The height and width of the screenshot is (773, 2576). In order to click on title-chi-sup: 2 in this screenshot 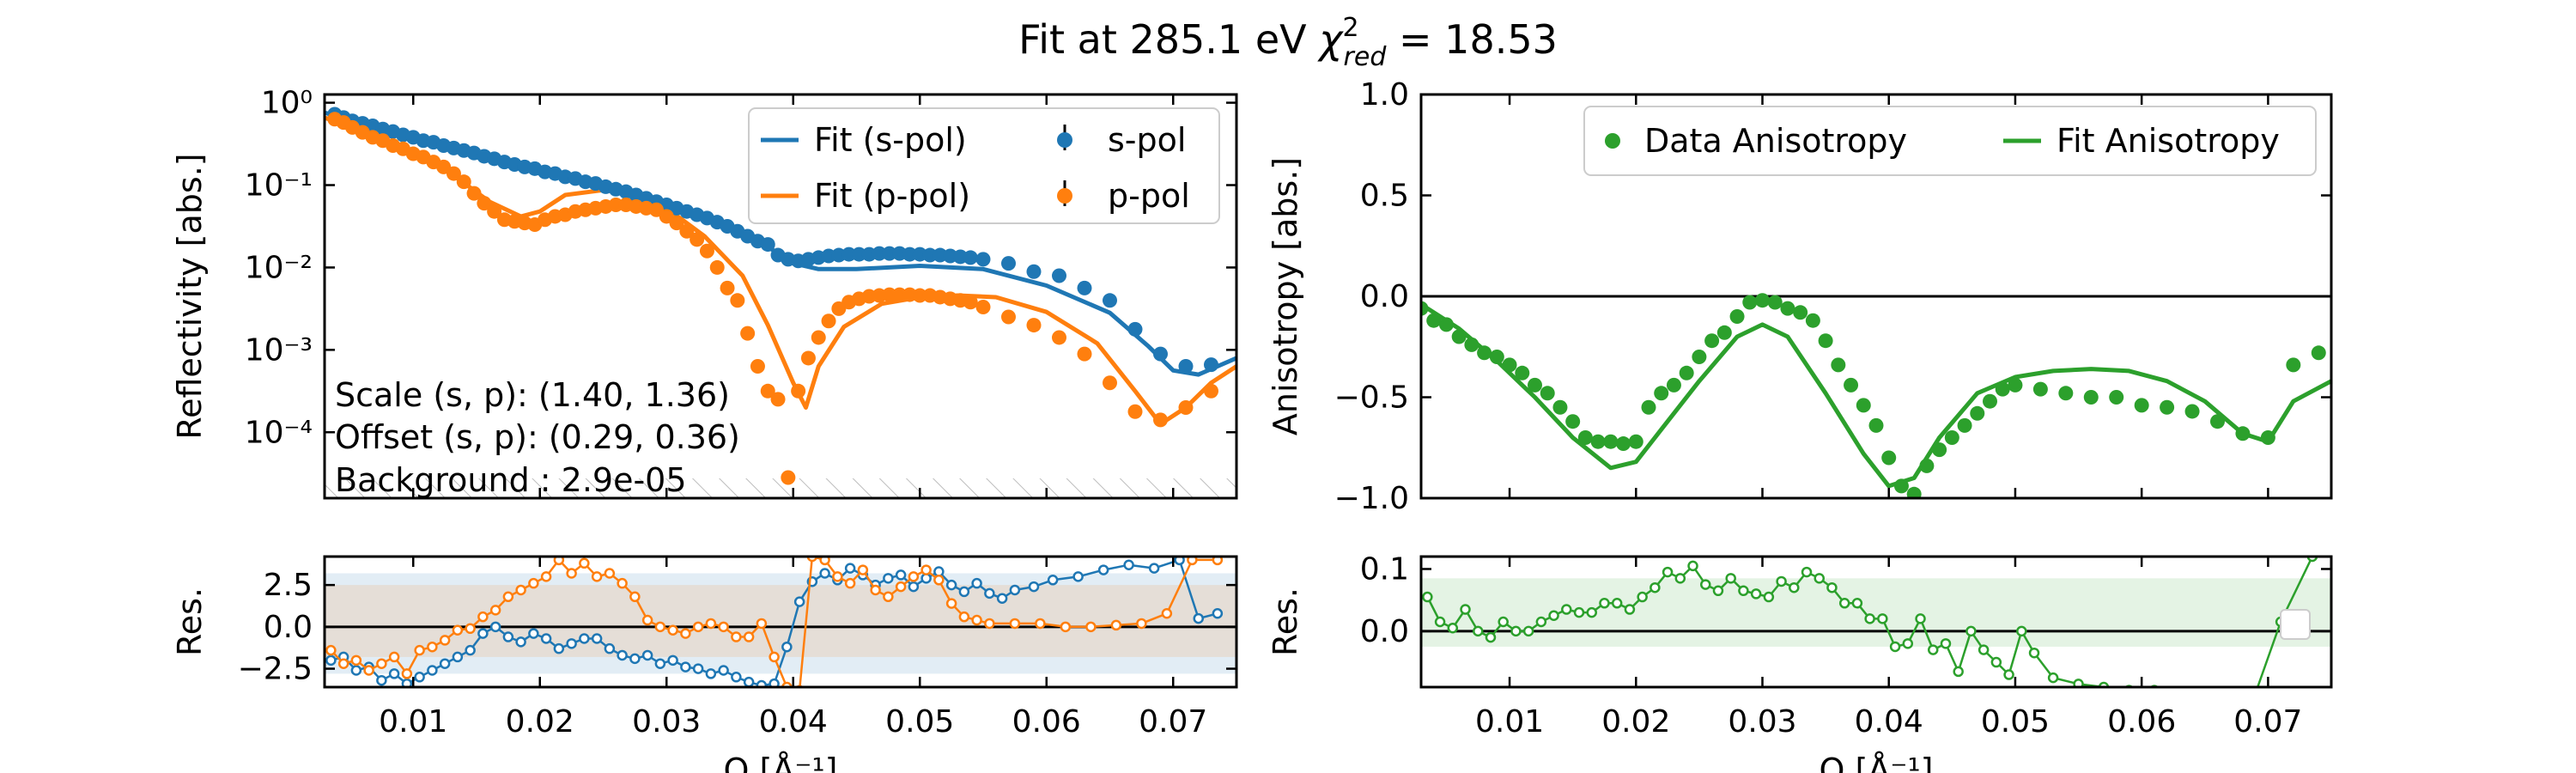, I will do `click(1350, 28)`.